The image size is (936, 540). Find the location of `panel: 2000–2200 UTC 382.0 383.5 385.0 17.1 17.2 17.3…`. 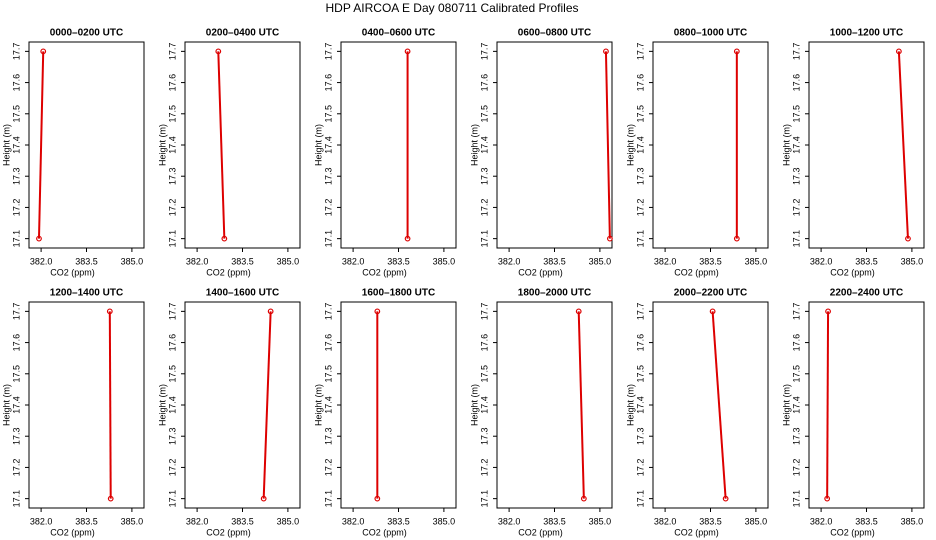

panel: 2000–2200 UTC 382.0 383.5 385.0 17.1 17.2 17.3… is located at coordinates (697, 412).